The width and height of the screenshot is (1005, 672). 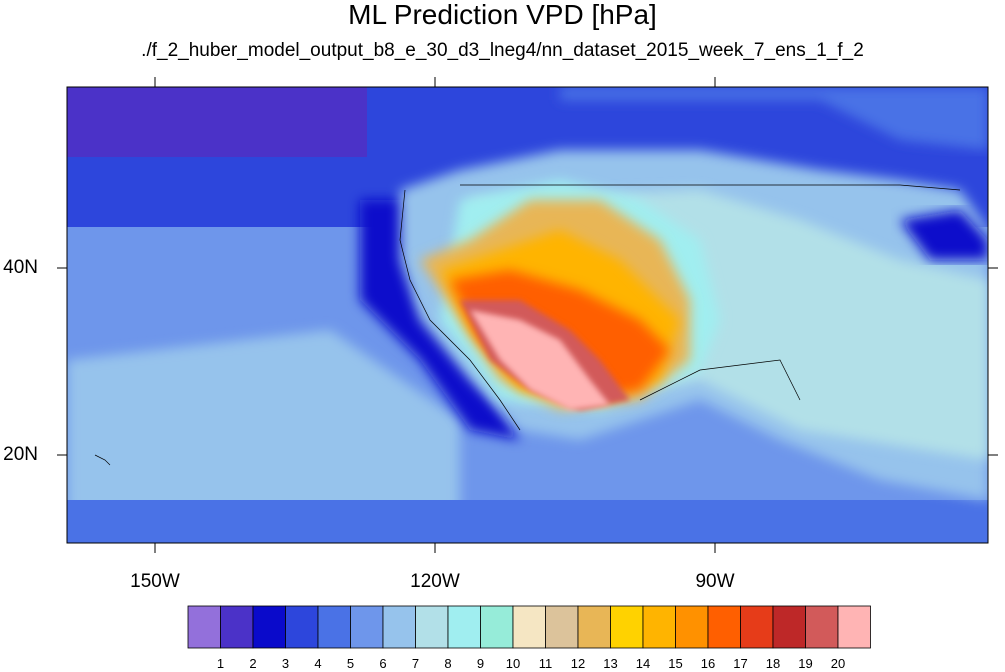 I want to click on colorbar-tick-label: 7, so click(x=415, y=663).